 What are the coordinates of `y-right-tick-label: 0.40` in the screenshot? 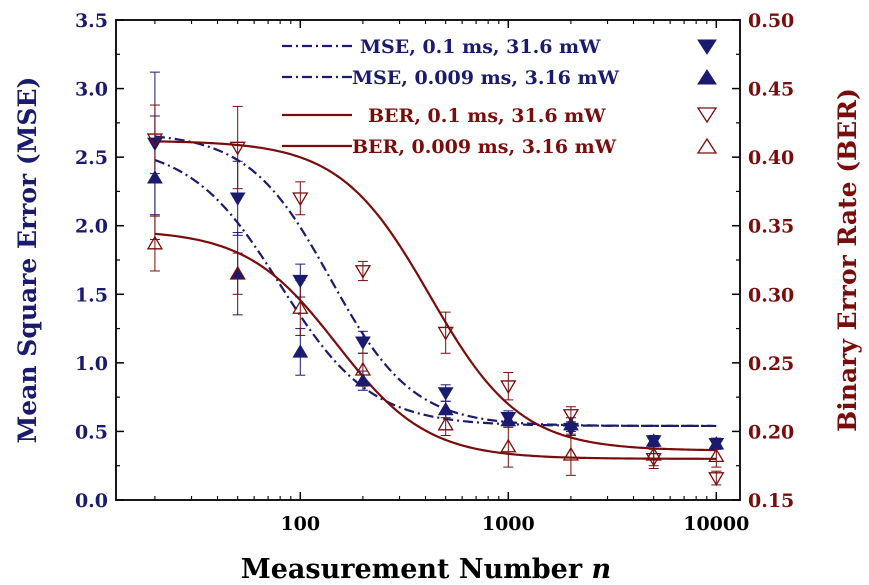 It's located at (771, 158).